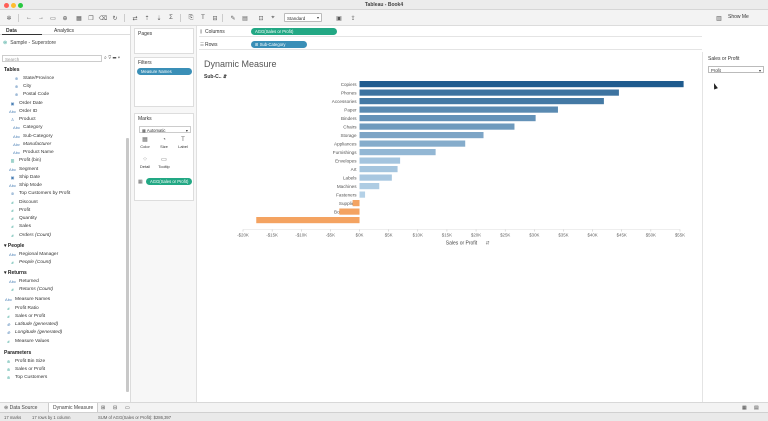 The image size is (768, 421). What do you see at coordinates (65, 18) in the screenshot?
I see `new-data-source-icon: ⊕` at bounding box center [65, 18].